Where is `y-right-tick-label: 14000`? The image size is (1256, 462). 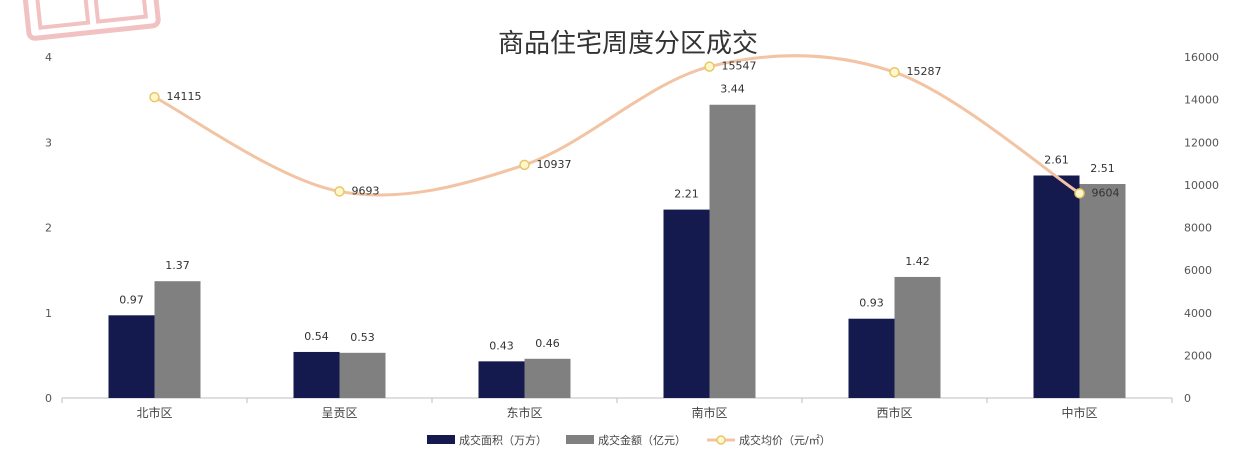 y-right-tick-label: 14000 is located at coordinates (1201, 100).